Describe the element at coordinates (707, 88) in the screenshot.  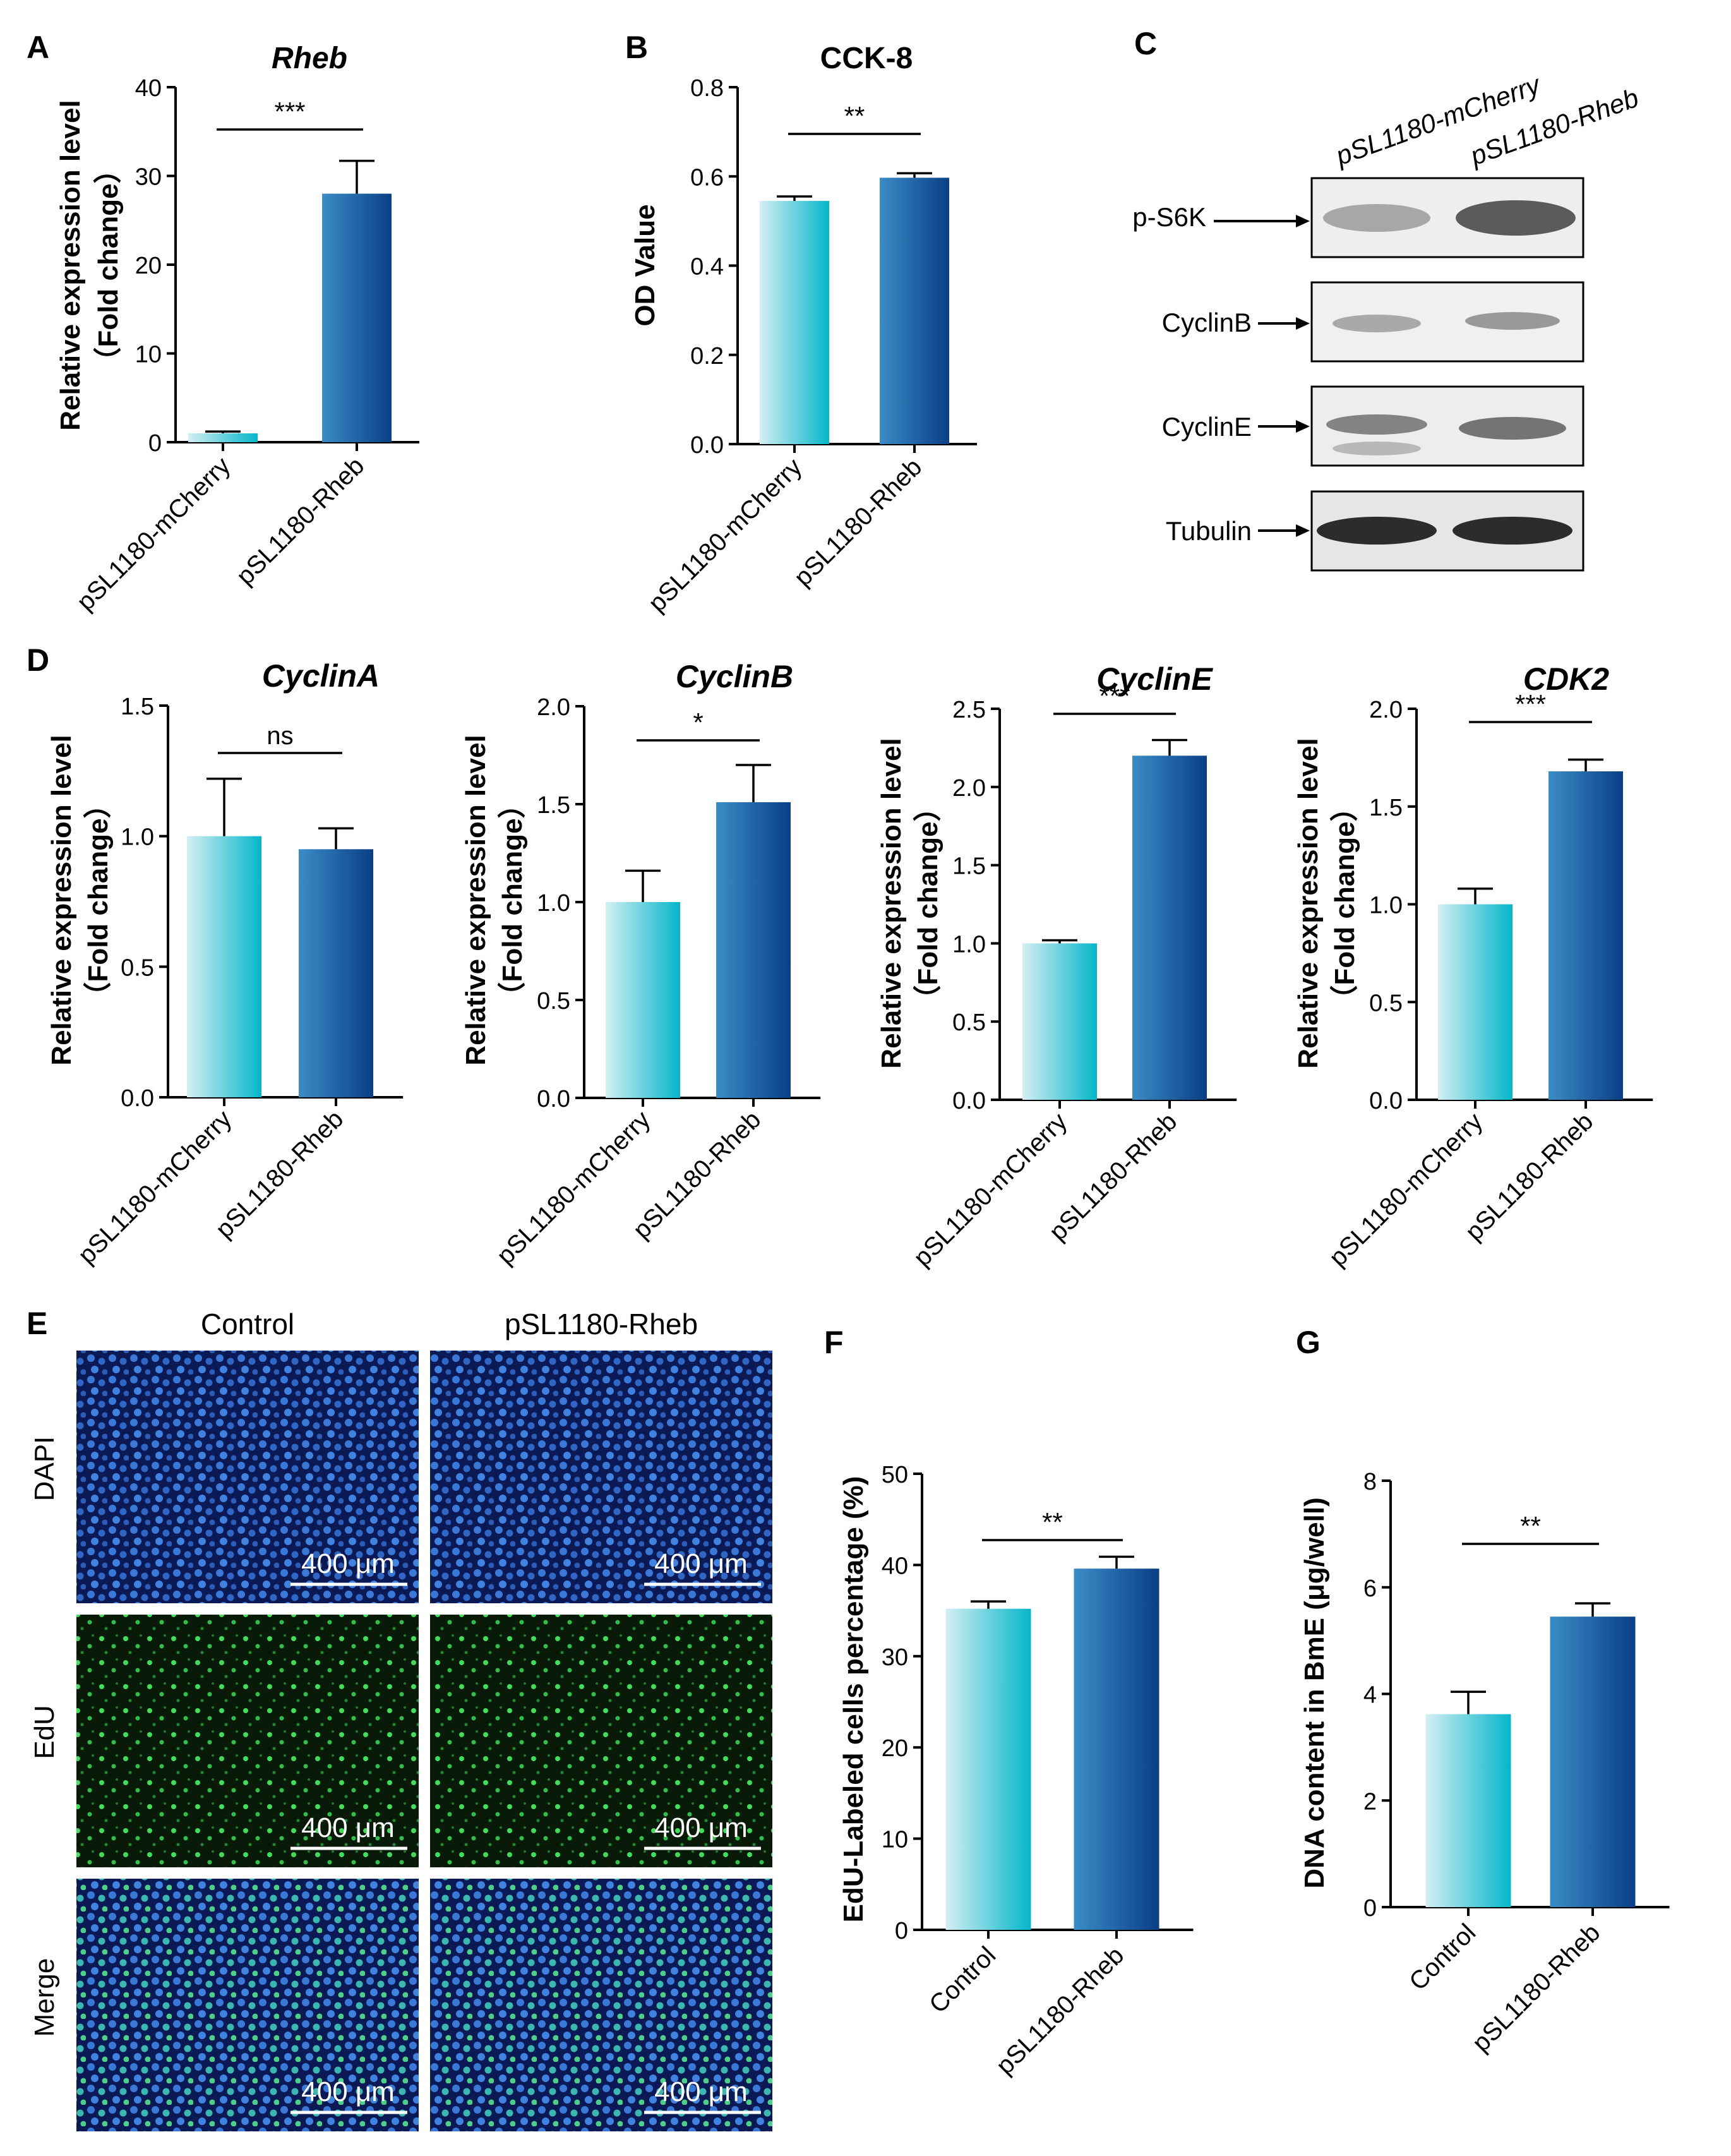
I see `y-tick-label: 0.8` at that location.